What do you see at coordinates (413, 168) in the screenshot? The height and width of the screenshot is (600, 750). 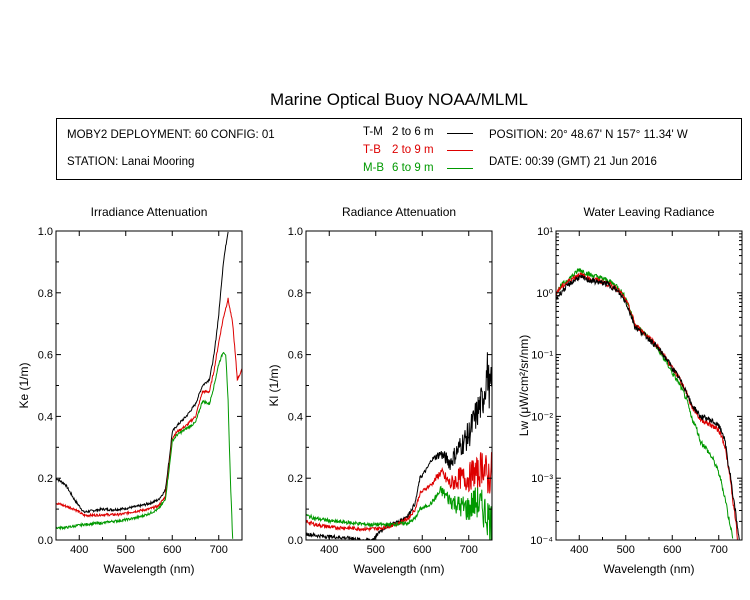 I see `legend-range-mb: 6 to 9 m` at bounding box center [413, 168].